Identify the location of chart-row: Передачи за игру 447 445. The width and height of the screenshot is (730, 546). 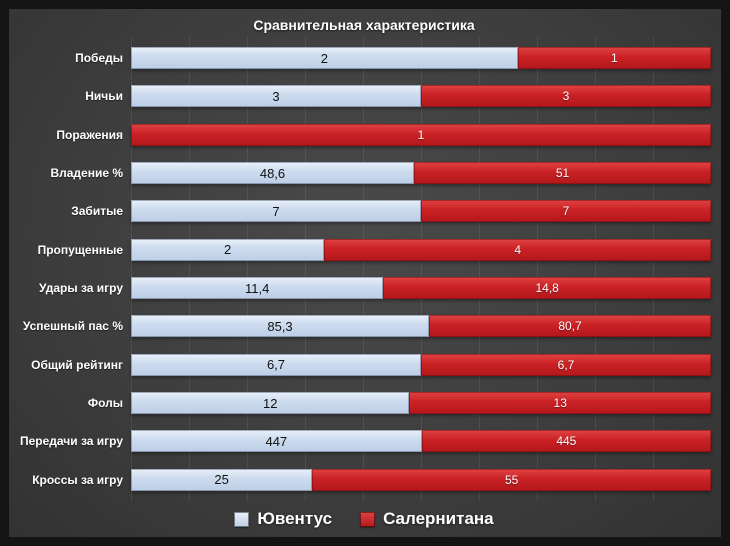
(364, 441).